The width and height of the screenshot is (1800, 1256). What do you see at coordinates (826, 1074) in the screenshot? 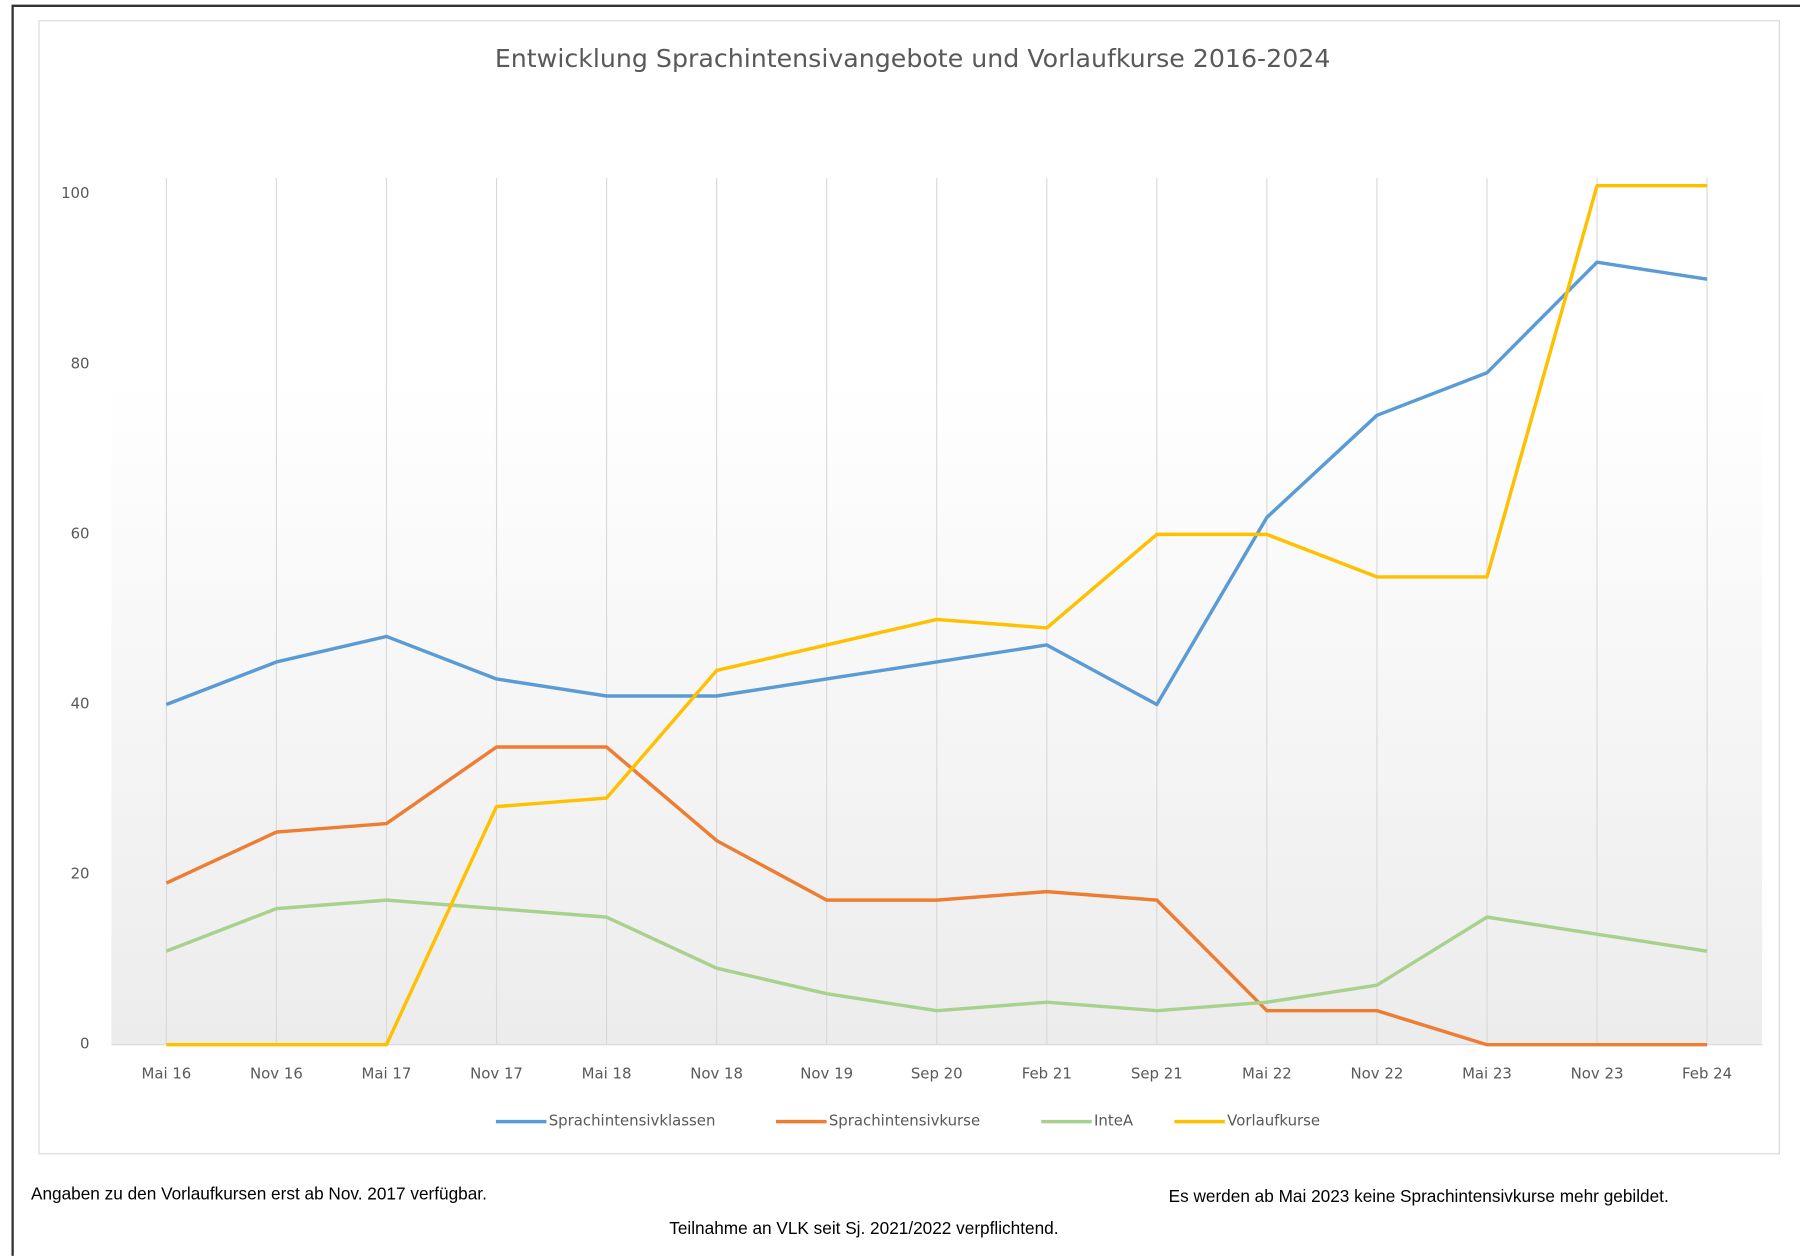
I see `x-tick-label: Nov 19` at bounding box center [826, 1074].